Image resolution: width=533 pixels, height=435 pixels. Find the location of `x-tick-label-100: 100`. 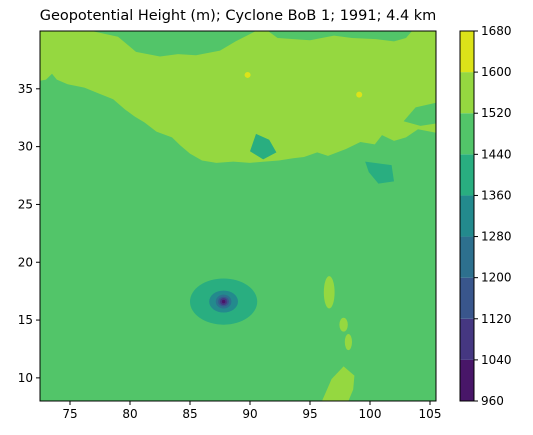

x-tick-label-100: 100 is located at coordinates (370, 414).